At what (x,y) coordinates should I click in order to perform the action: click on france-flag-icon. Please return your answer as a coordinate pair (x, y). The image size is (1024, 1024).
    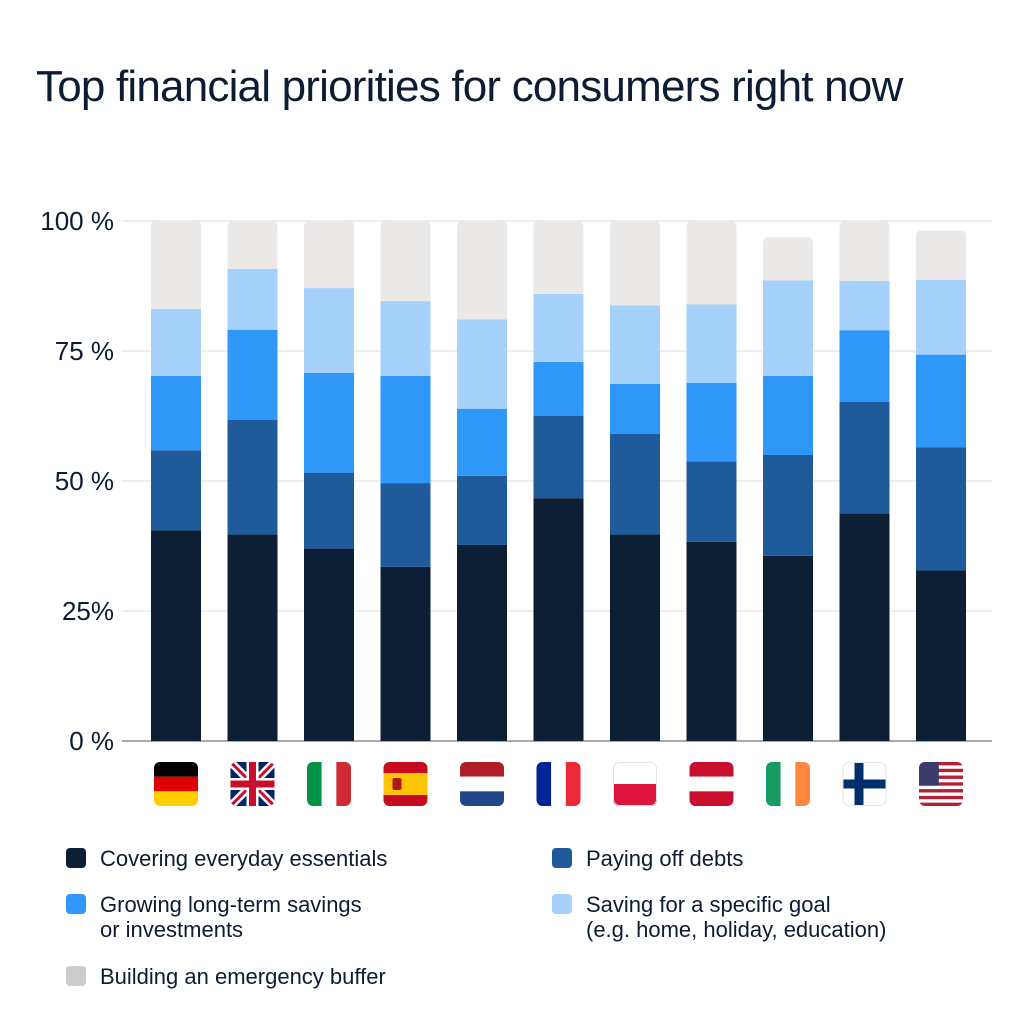
    Looking at the image, I should click on (558, 784).